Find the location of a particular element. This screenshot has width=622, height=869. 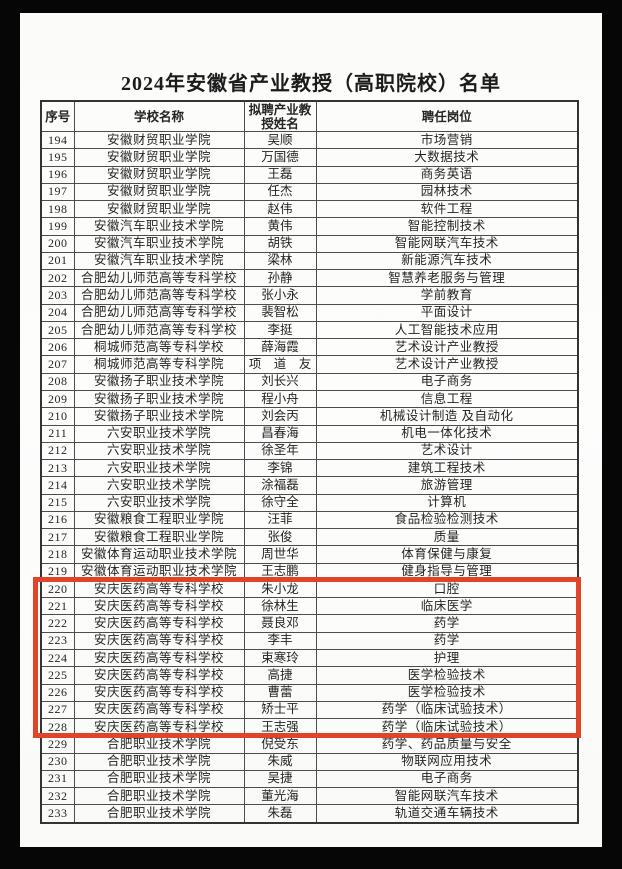

cell-name: 张俊 is located at coordinates (280, 537).